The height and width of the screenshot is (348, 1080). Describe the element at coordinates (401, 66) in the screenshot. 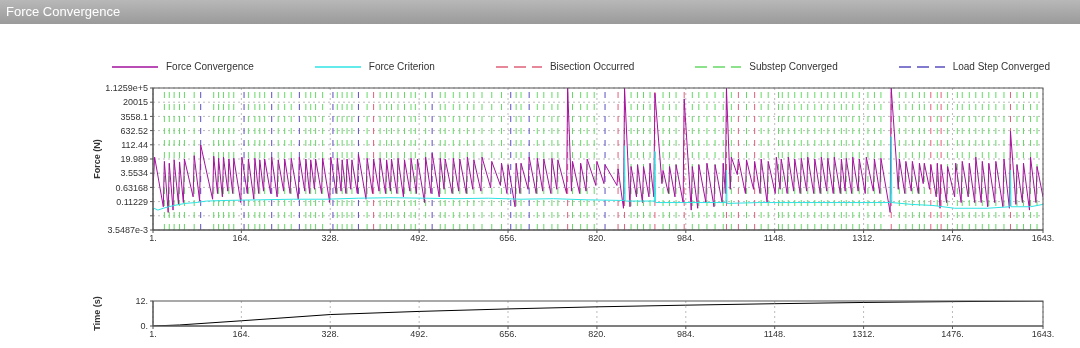

I see `legend-label: Force Criterion` at that location.